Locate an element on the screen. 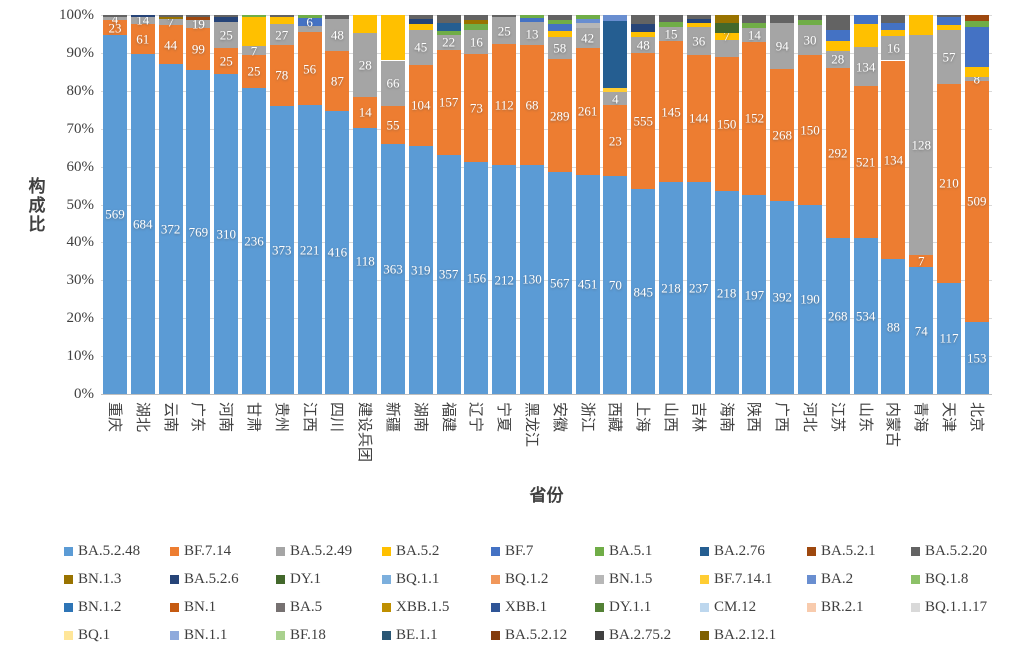 The width and height of the screenshot is (1012, 658). x-tick-label-北京: 北京 is located at coordinates (976, 417).